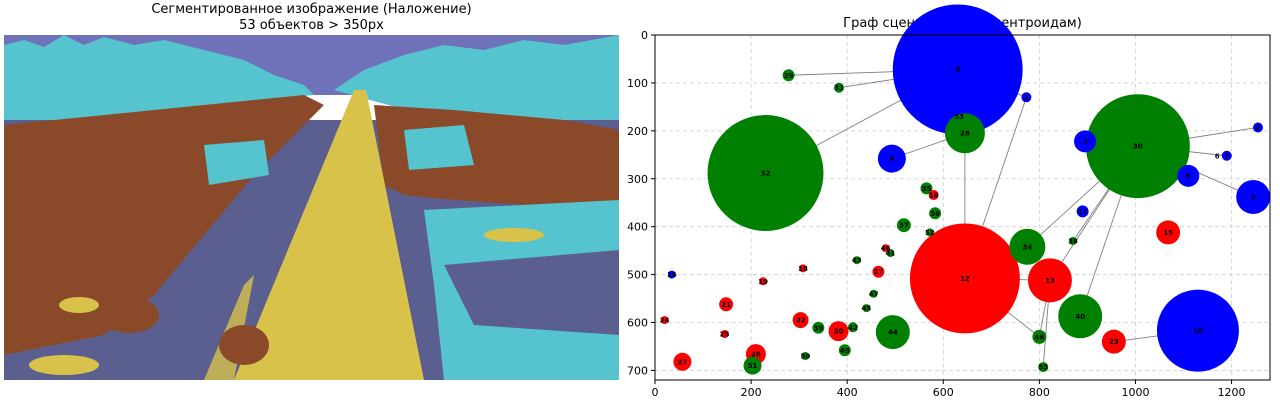 The height and width of the screenshot is (403, 1280). What do you see at coordinates (959, 117) in the screenshot?
I see `graph-node-label-33: 33` at bounding box center [959, 117].